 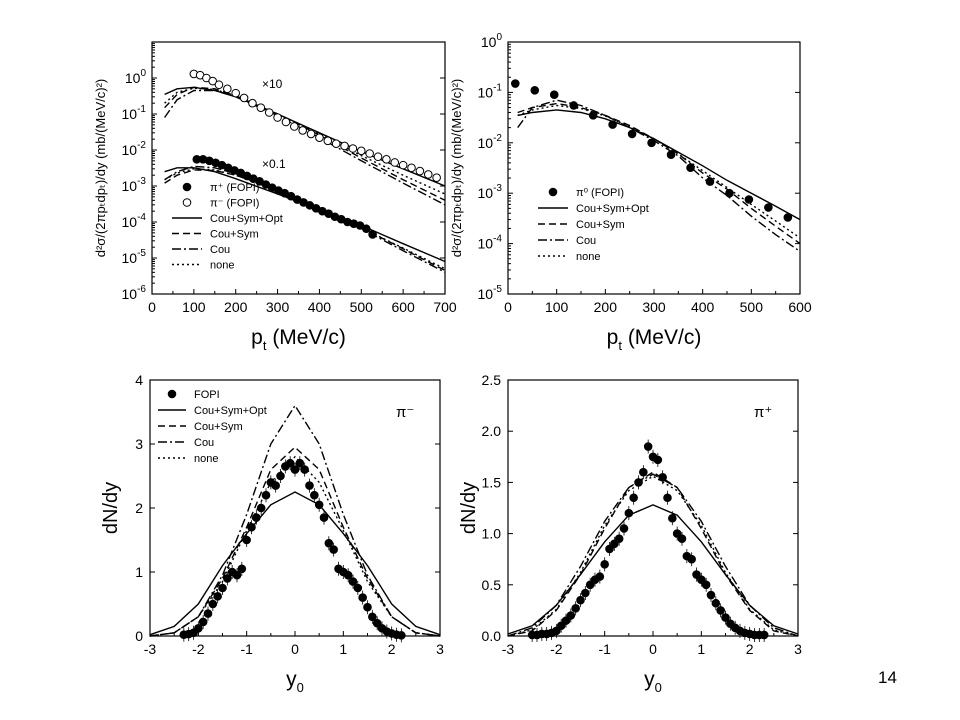 What do you see at coordinates (405, 412) in the screenshot?
I see `annotation: π⁻` at bounding box center [405, 412].